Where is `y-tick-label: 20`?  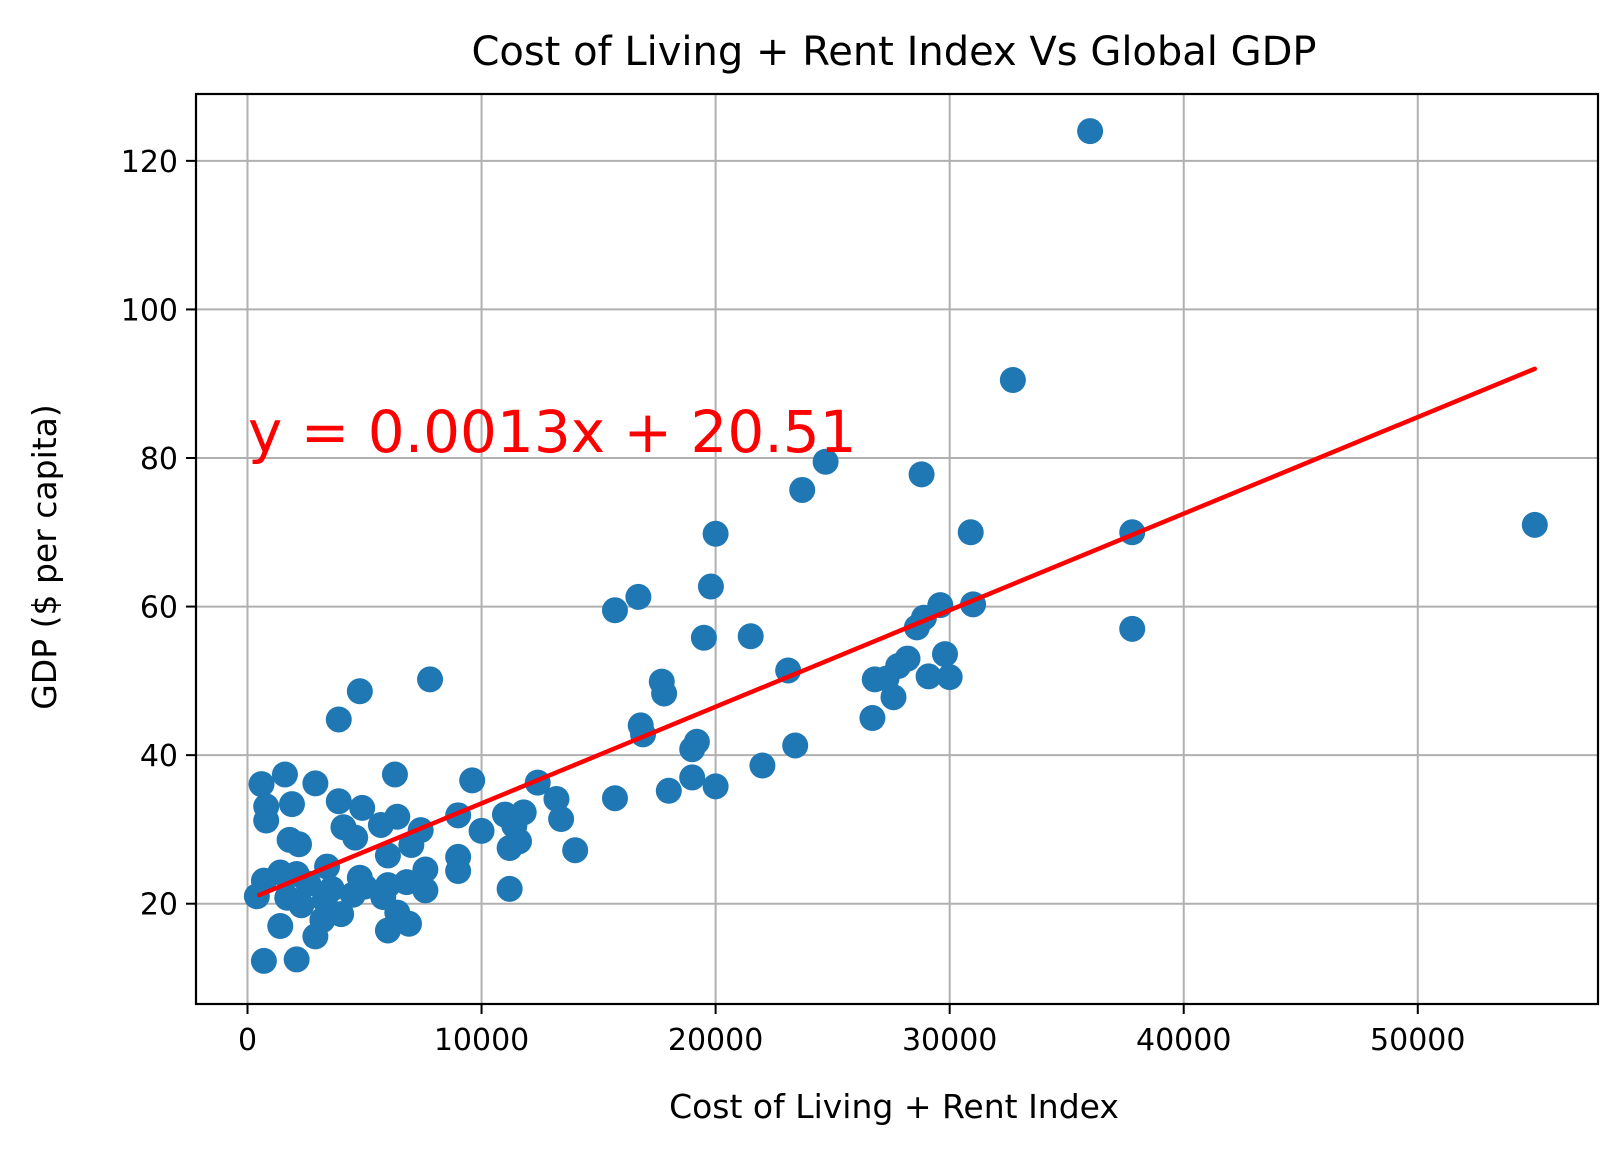 y-tick-label: 20 is located at coordinates (159, 905).